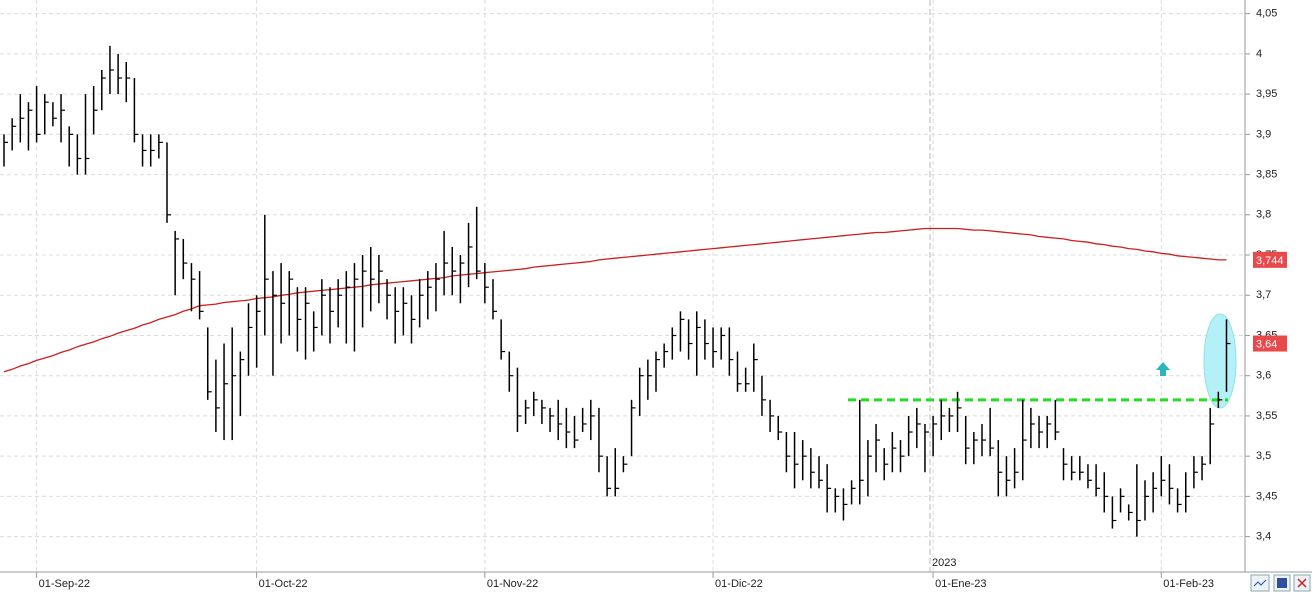 This screenshot has width=1312, height=593. What do you see at coordinates (1266, 416) in the screenshot?
I see `y-tick-label: 3,55` at bounding box center [1266, 416].